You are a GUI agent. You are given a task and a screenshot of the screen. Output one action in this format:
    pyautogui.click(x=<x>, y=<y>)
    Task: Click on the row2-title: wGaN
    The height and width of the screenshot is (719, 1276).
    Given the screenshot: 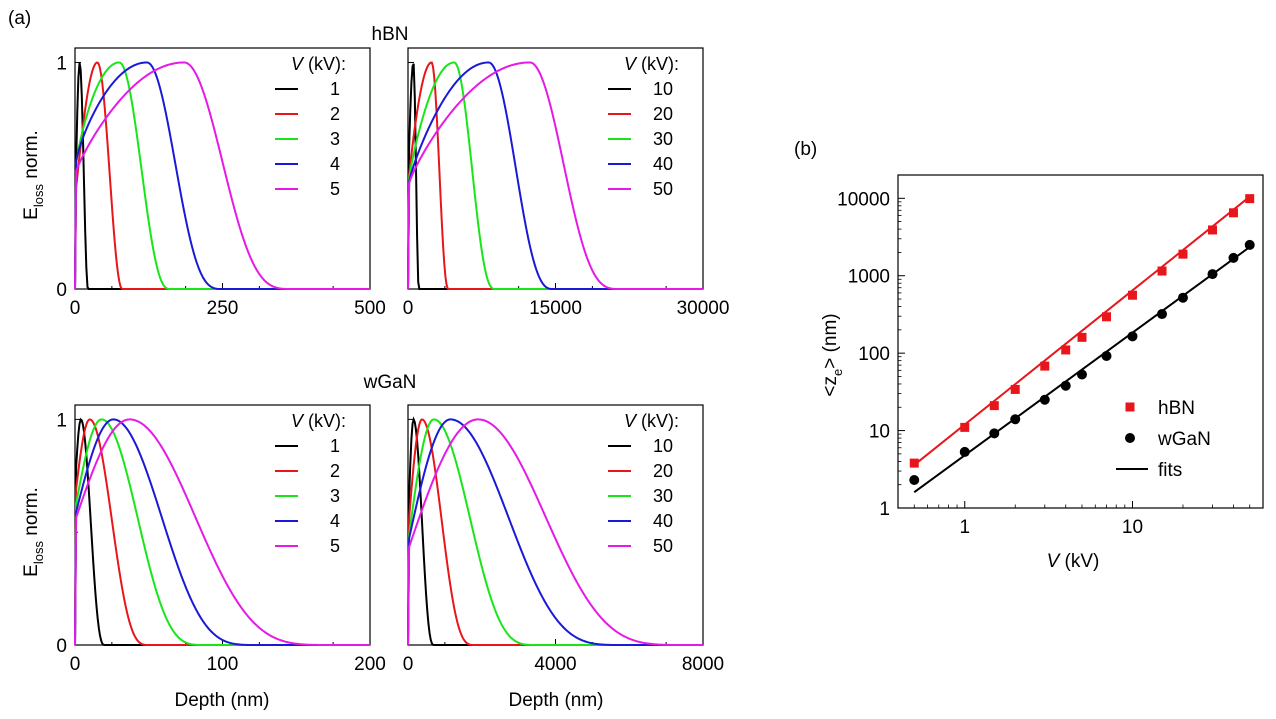 What is the action you would take?
    pyautogui.click(x=390, y=382)
    